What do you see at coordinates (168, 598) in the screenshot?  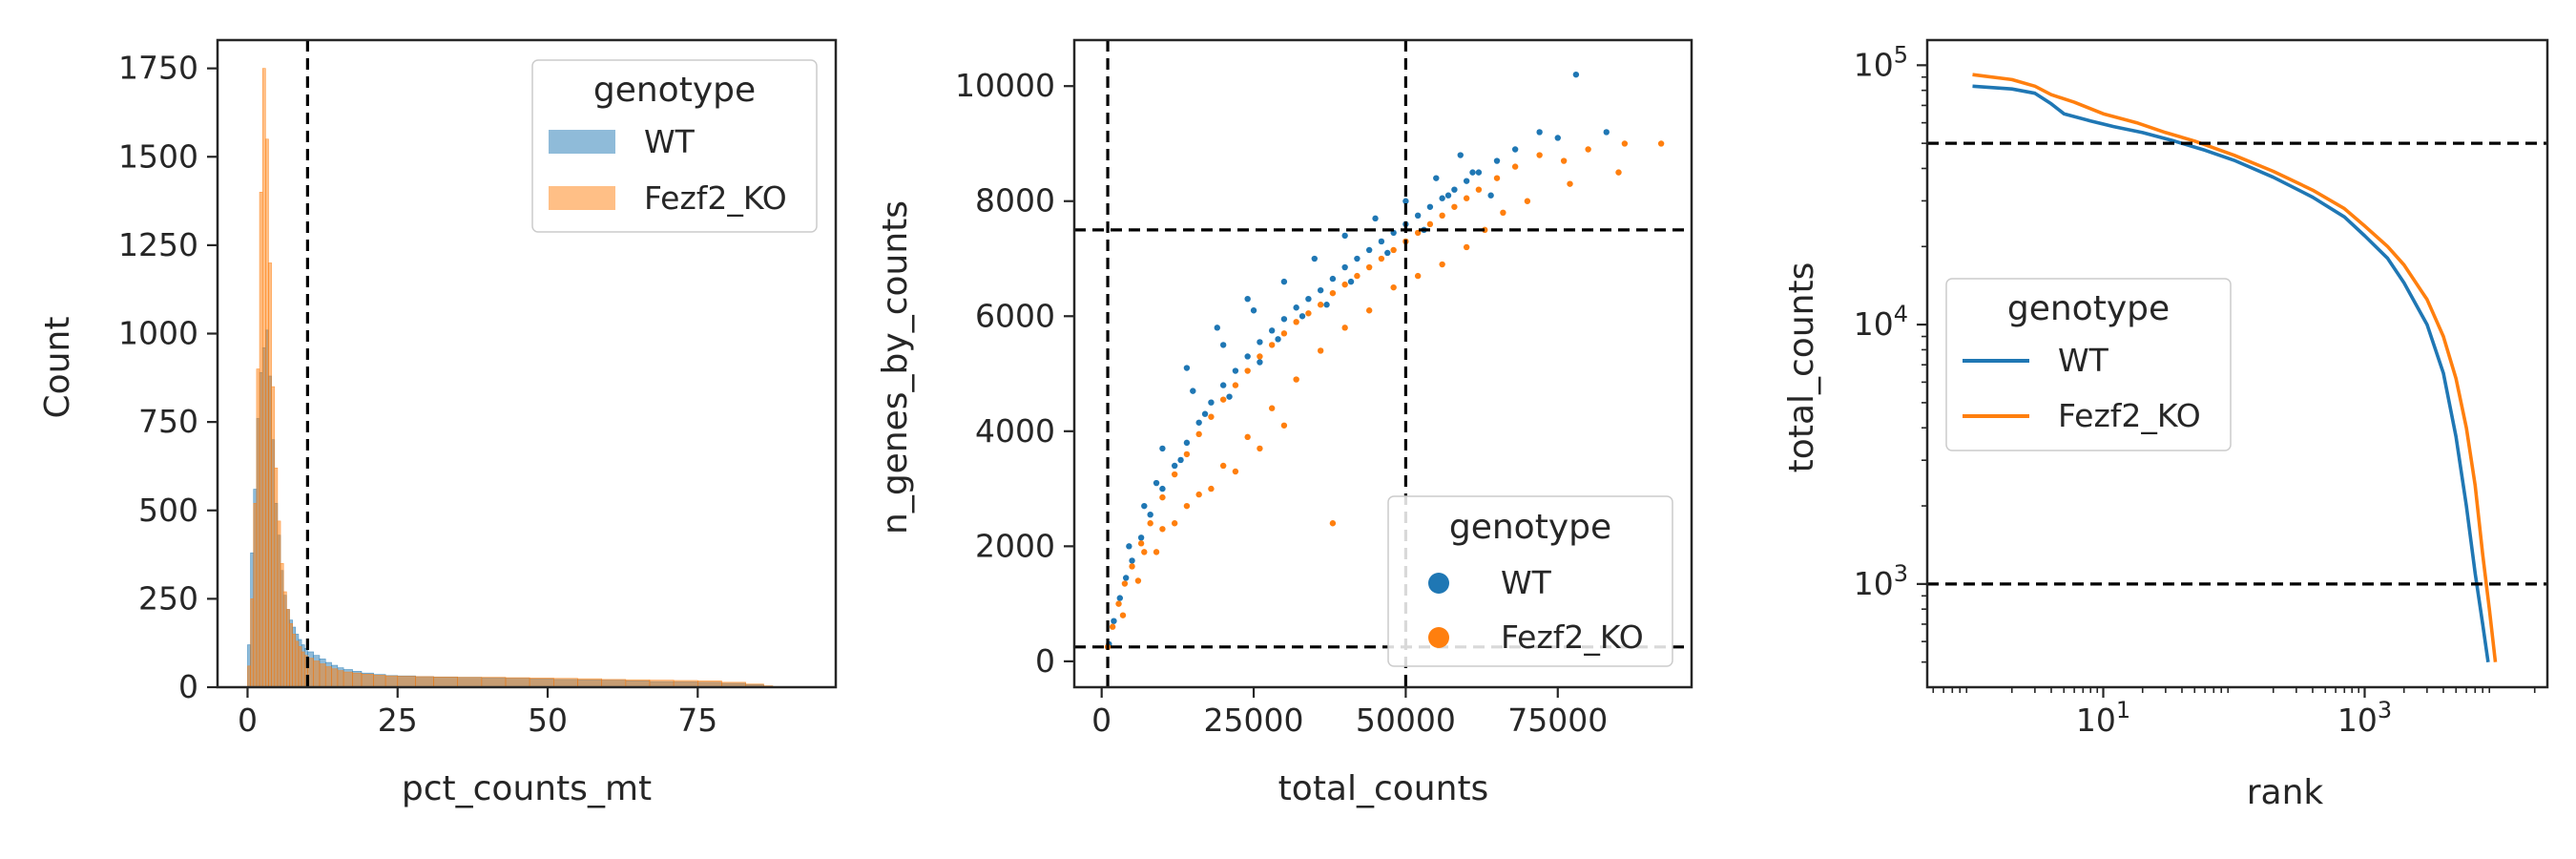 I see `histogram-y-tick-label: 250` at bounding box center [168, 598].